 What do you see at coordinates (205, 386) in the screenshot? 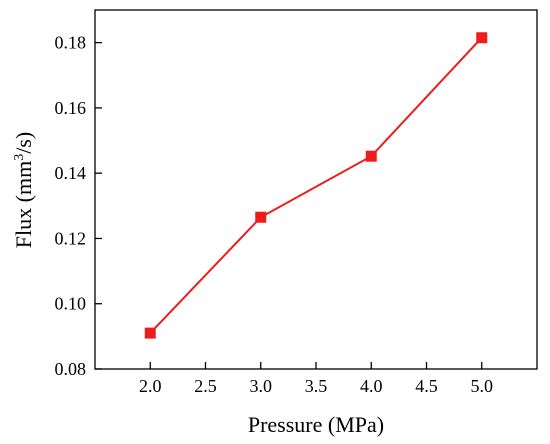
I see `x-tick-label: 2.5` at bounding box center [205, 386].